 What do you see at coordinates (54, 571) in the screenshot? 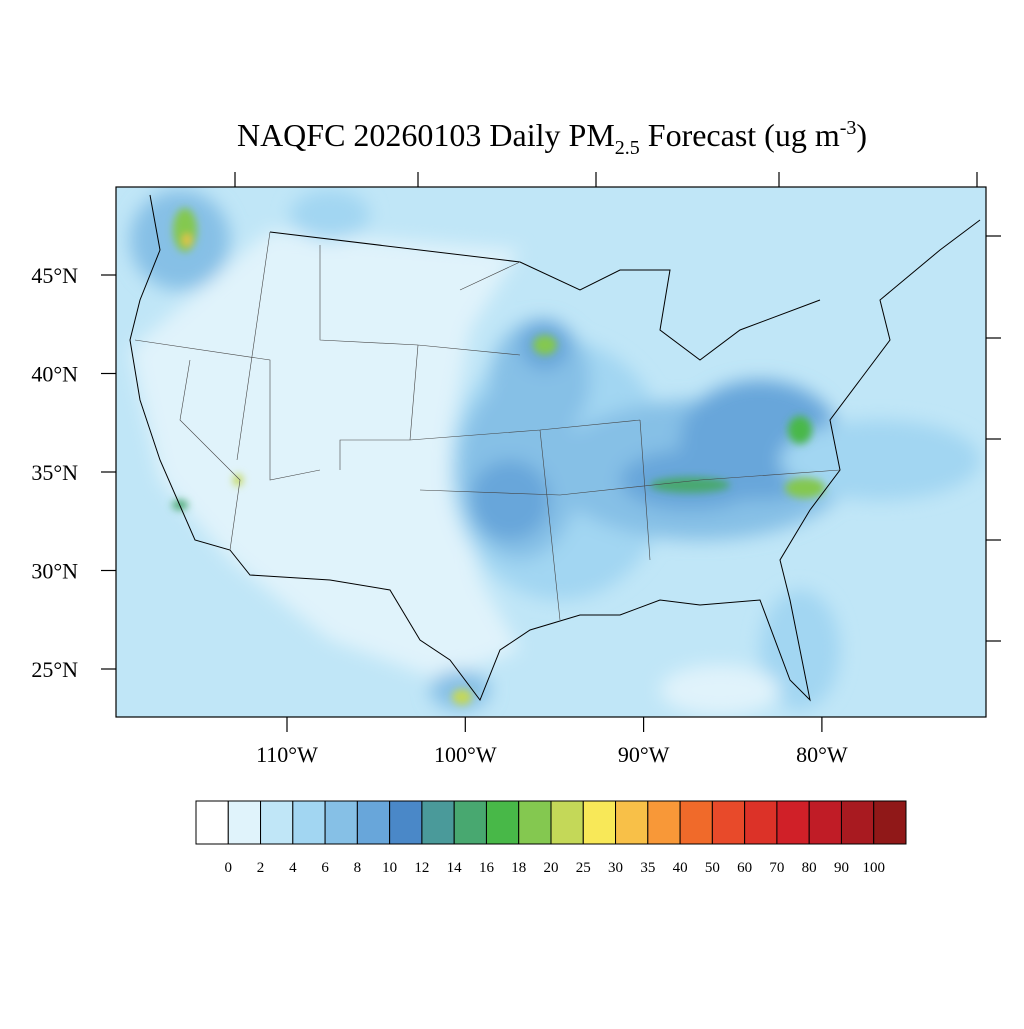
I see `lat-tick-label: 30°N` at bounding box center [54, 571].